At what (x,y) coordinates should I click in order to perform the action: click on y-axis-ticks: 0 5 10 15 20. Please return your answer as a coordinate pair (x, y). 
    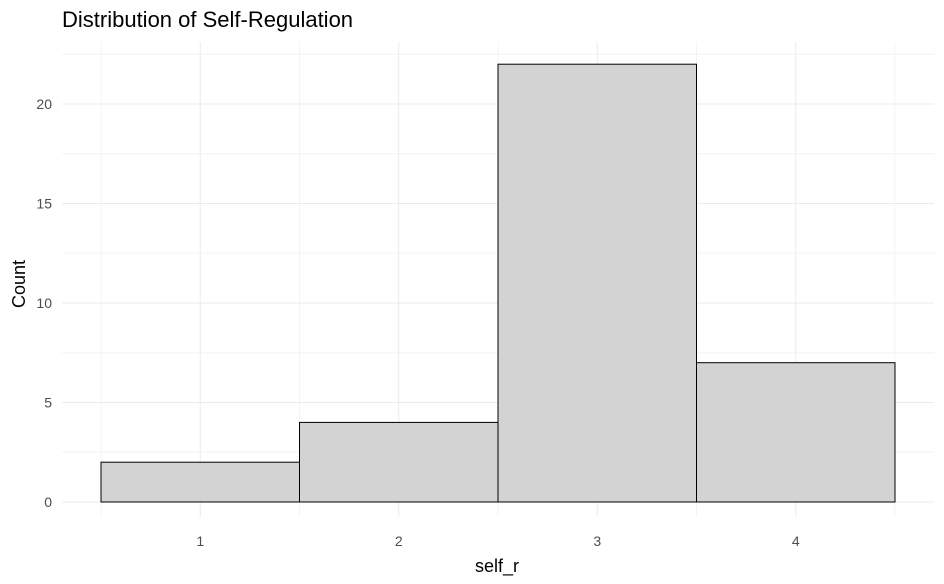
    Looking at the image, I should click on (44, 303).